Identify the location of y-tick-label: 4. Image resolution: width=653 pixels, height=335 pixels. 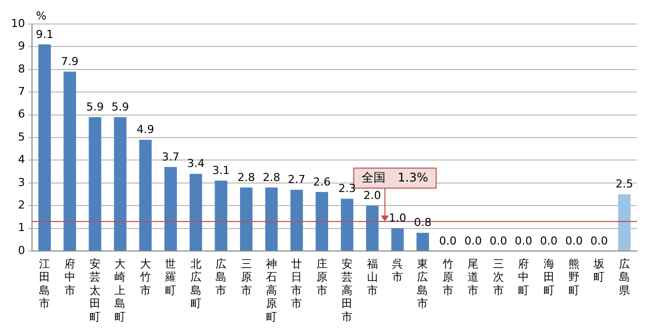
(21, 159).